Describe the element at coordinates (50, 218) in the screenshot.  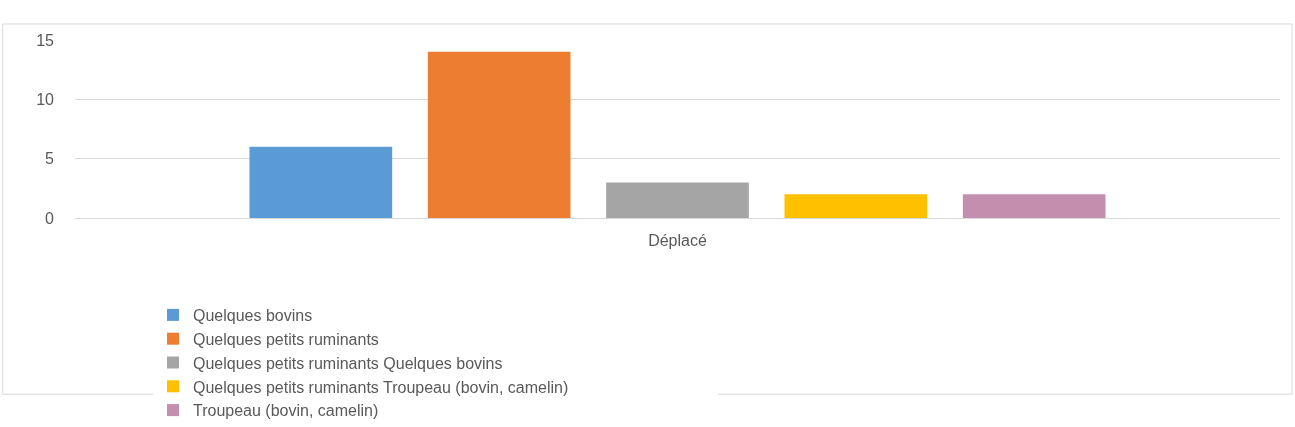
I see `y-tick-label: 0` at that location.